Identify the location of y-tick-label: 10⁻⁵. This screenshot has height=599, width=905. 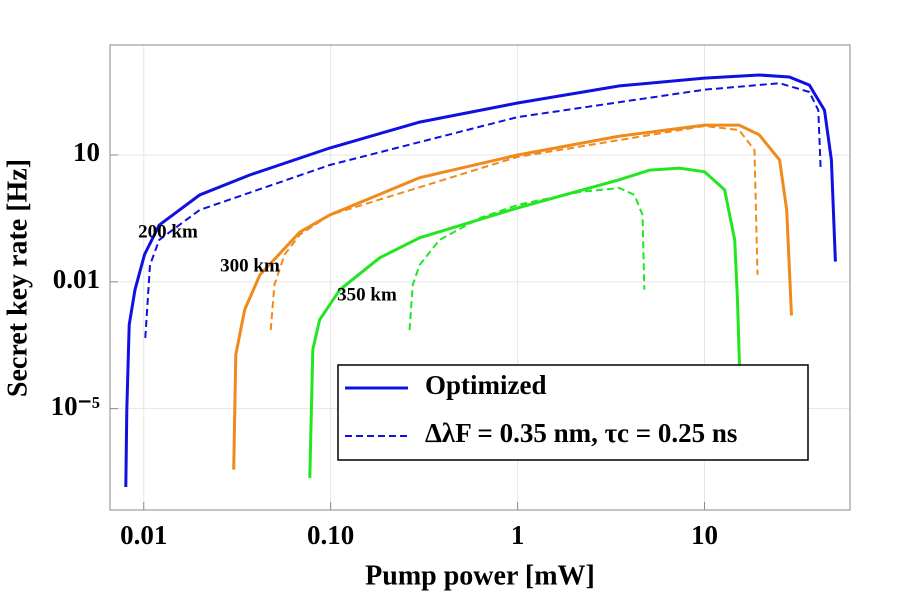
(75, 406).